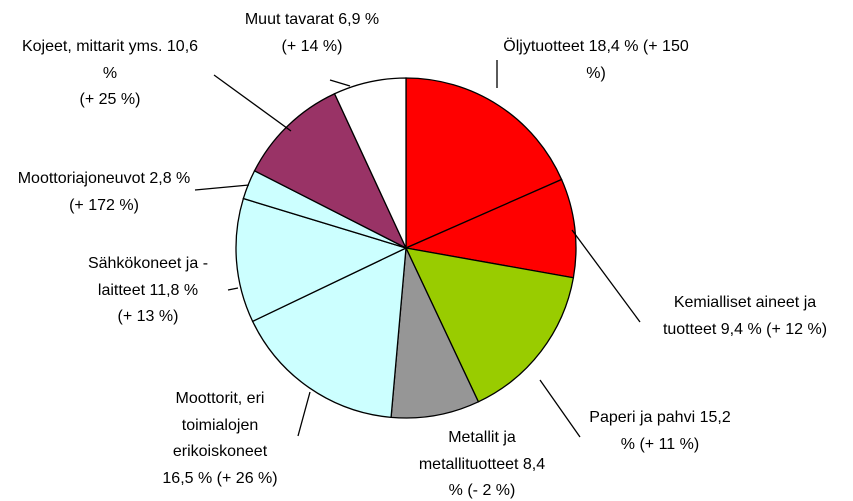 The width and height of the screenshot is (853, 501). I want to click on category-label: Kemialliset aineet ja tuotteet, so click(739, 316).